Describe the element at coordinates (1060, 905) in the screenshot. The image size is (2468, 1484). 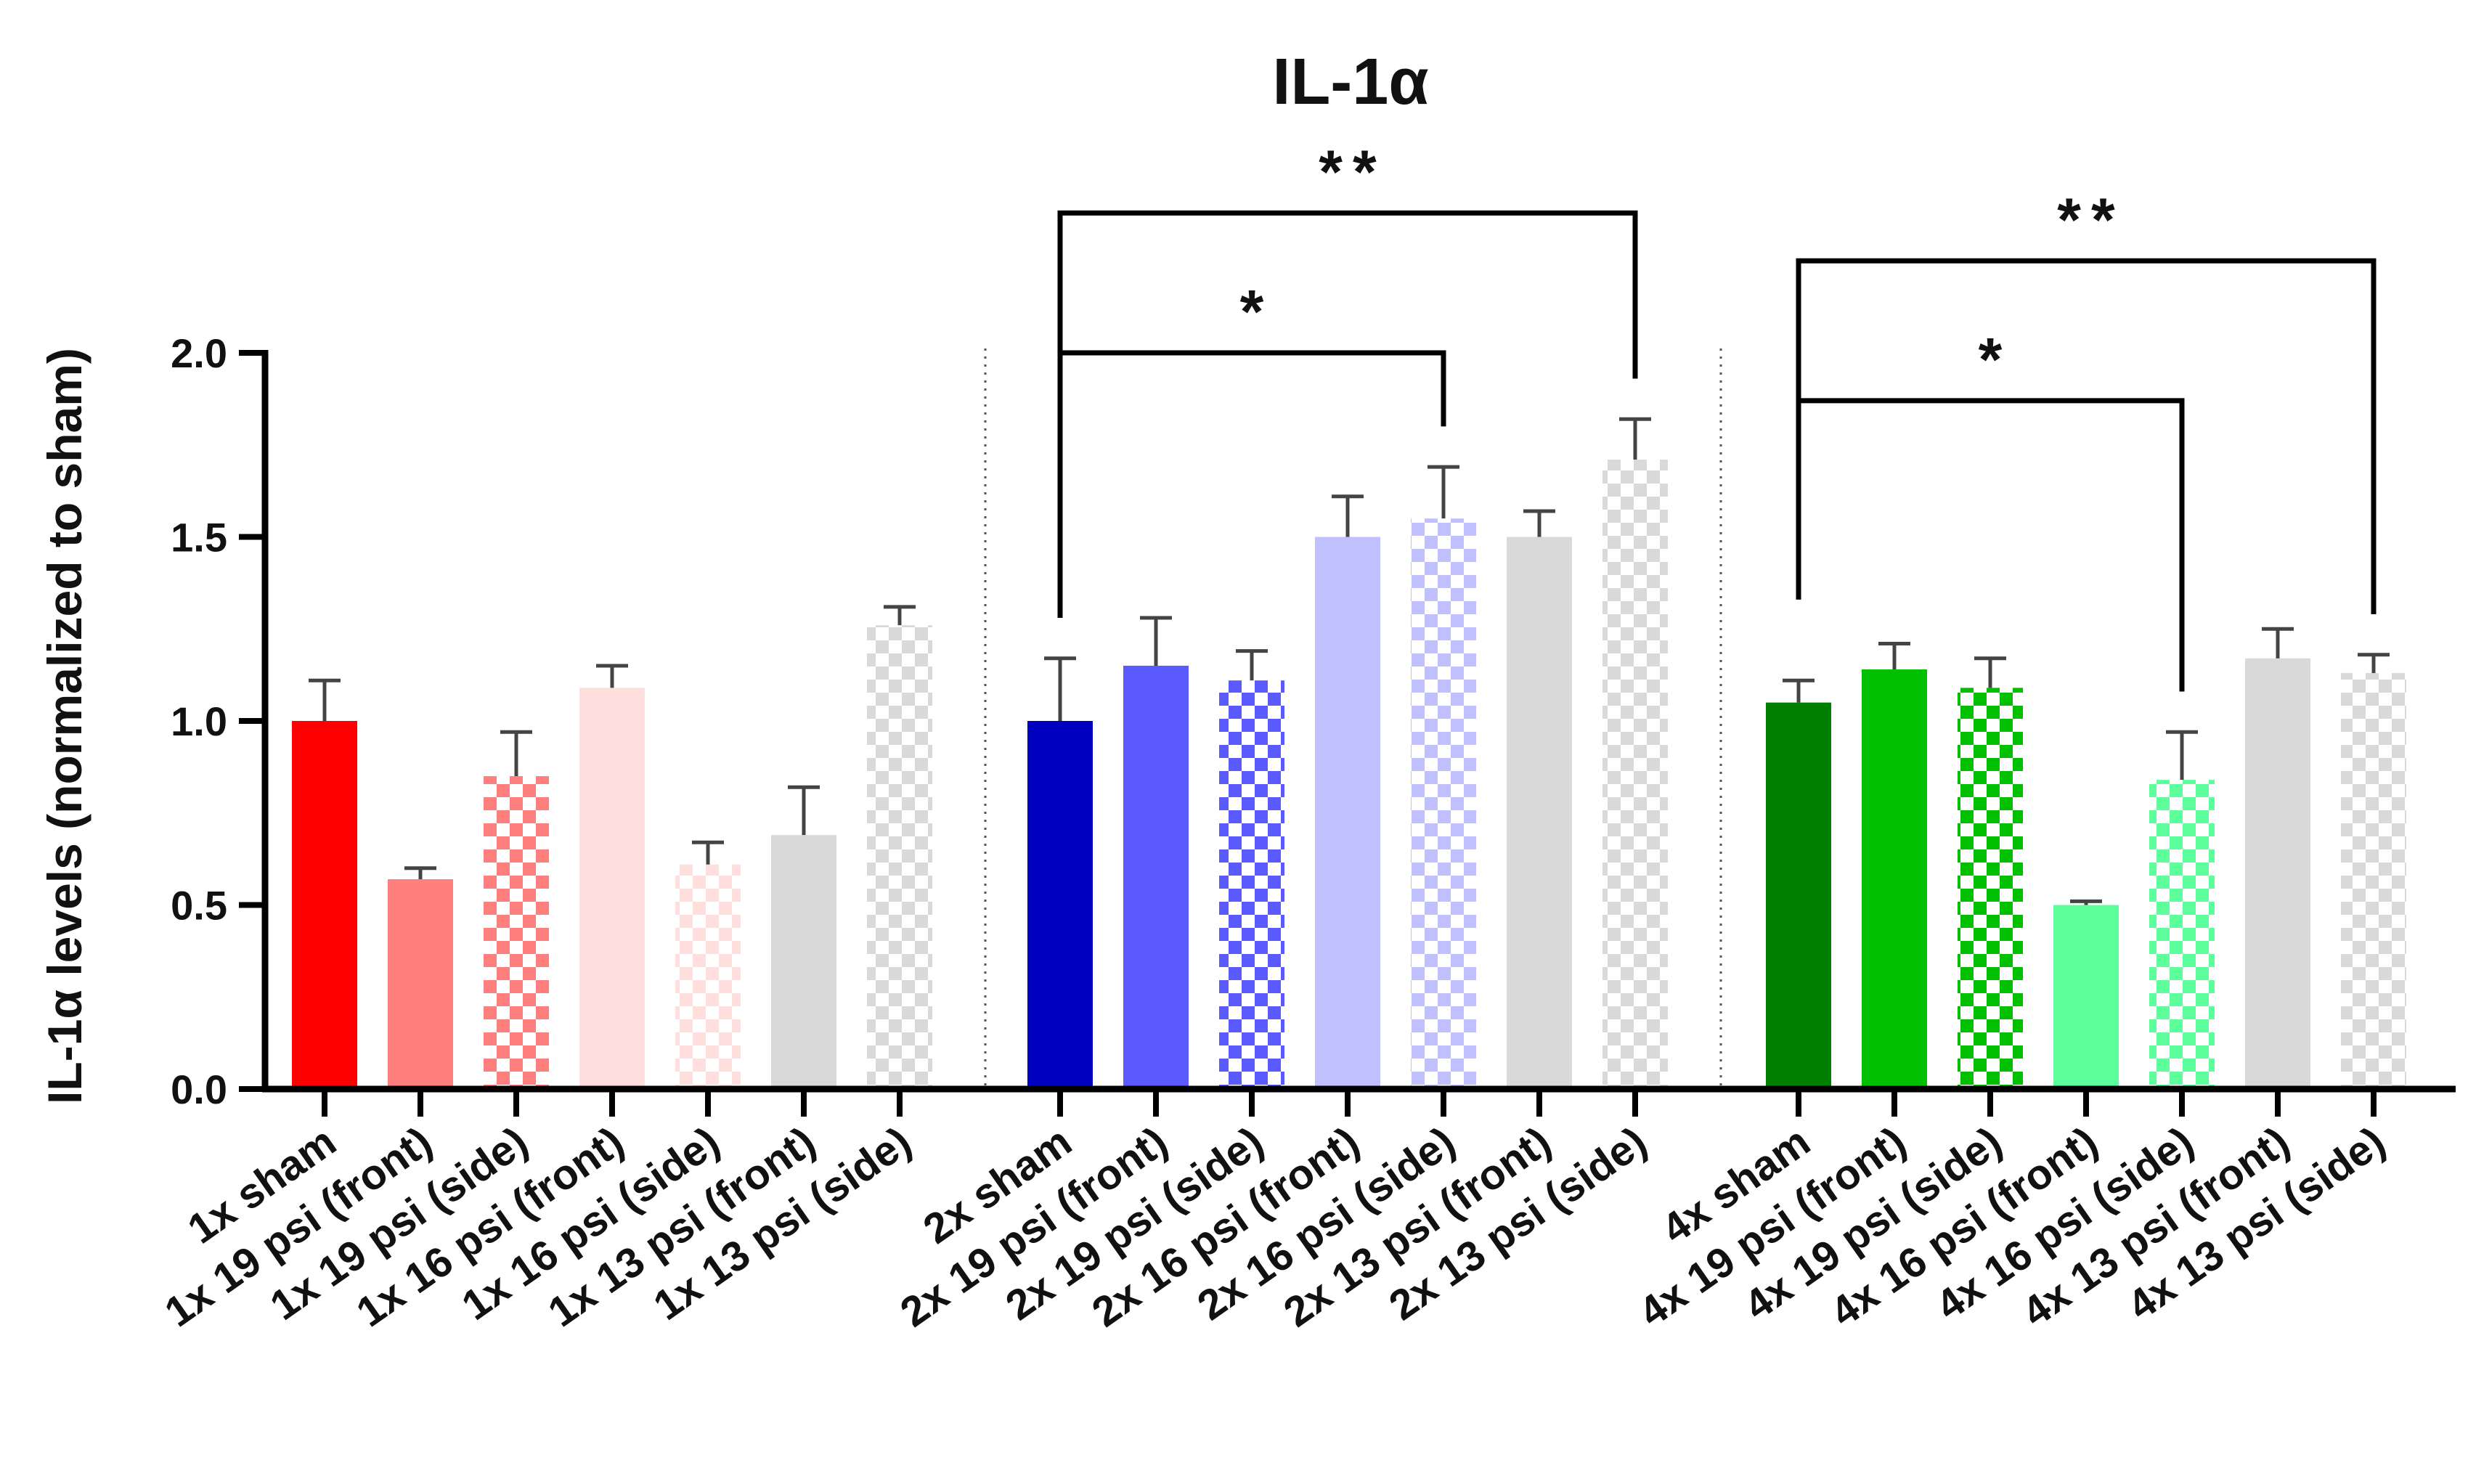
I see `bar-2x-sham` at that location.